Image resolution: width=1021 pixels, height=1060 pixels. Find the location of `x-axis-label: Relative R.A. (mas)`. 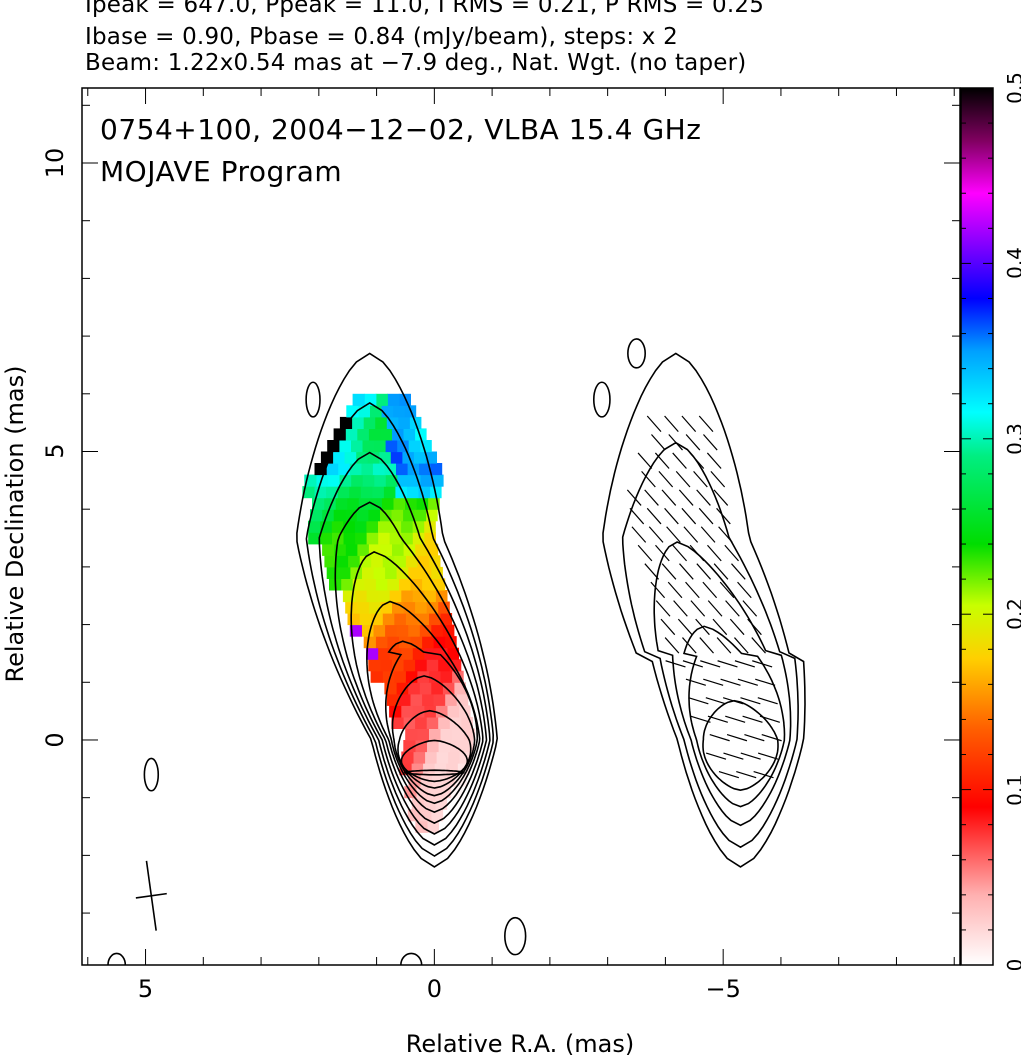

x-axis-label: Relative R.A. (mas) is located at coordinates (520, 1044).